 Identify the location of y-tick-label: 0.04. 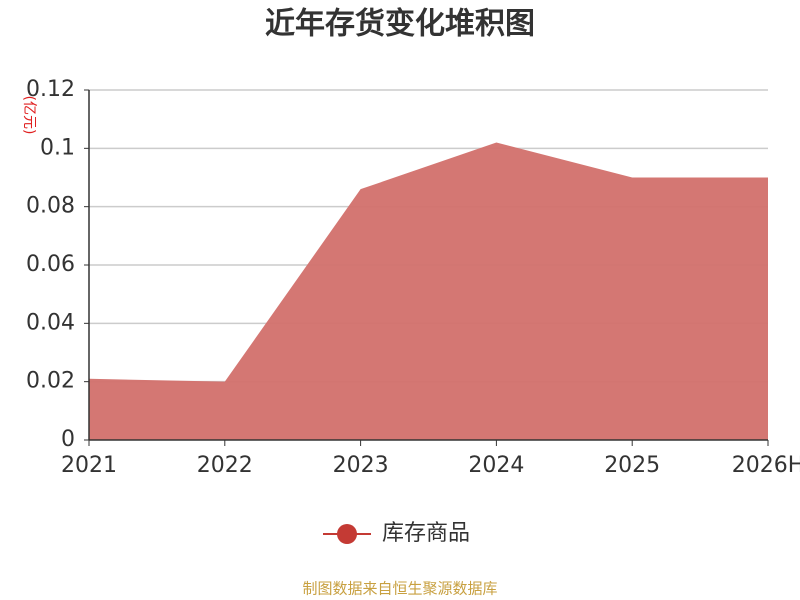
(50, 322).